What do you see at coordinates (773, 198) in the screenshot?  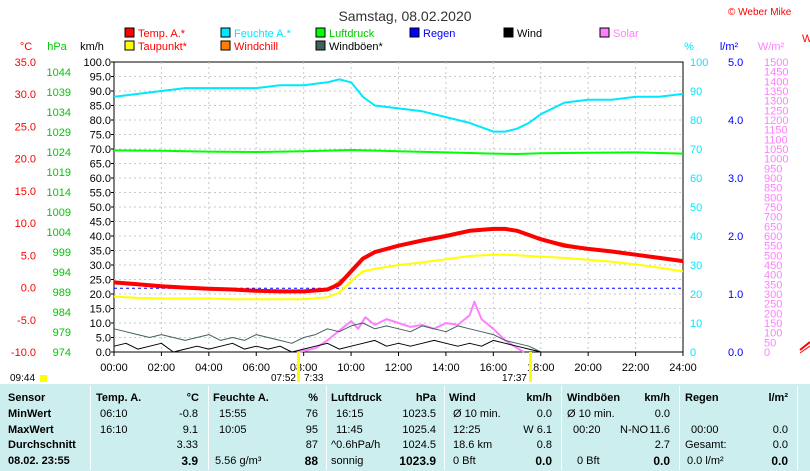 I see `solar-tick-label: 800` at bounding box center [773, 198].